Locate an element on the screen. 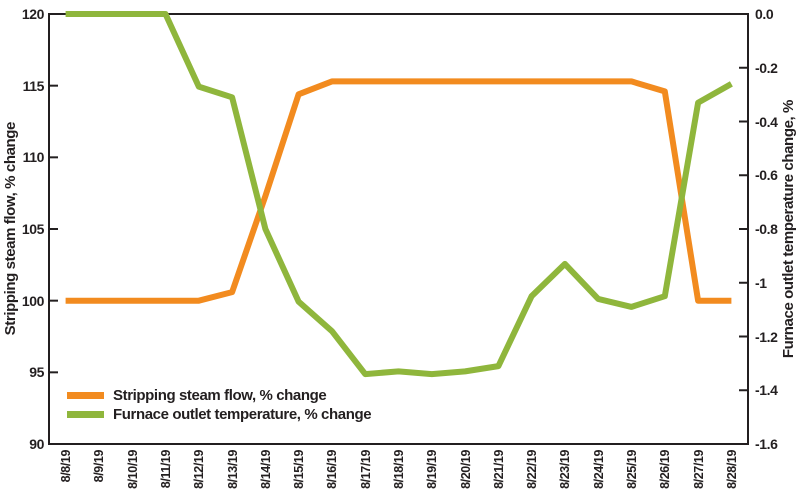 The image size is (800, 500). left-axis-tick-label: 95 is located at coordinates (36, 372).